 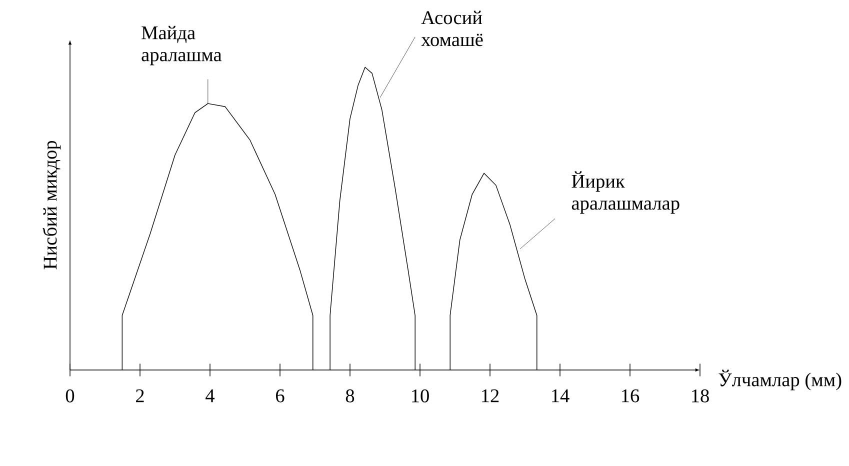 What do you see at coordinates (561, 395) in the screenshot?
I see `x-tick-label: 14` at bounding box center [561, 395].